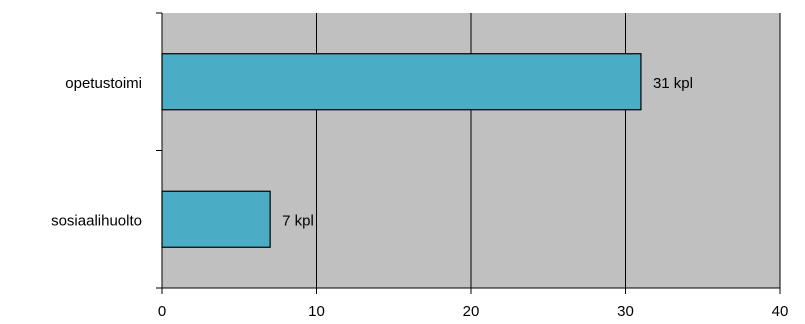 The width and height of the screenshot is (805, 324). I want to click on x-tick-label-10: 10, so click(316, 311).